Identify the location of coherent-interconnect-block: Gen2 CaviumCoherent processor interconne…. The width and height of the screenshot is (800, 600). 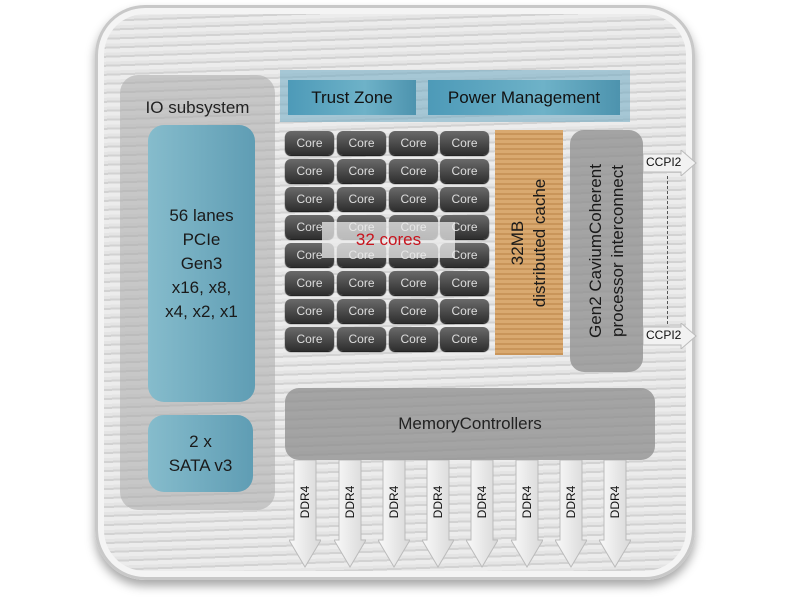
(606, 251).